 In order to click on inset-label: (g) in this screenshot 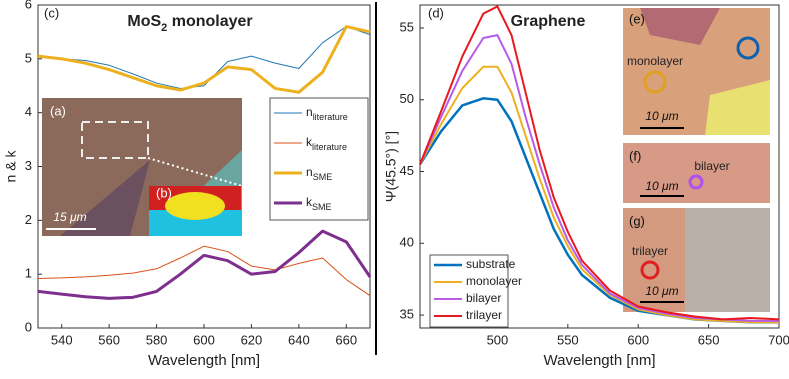, I will do `click(637, 220)`.